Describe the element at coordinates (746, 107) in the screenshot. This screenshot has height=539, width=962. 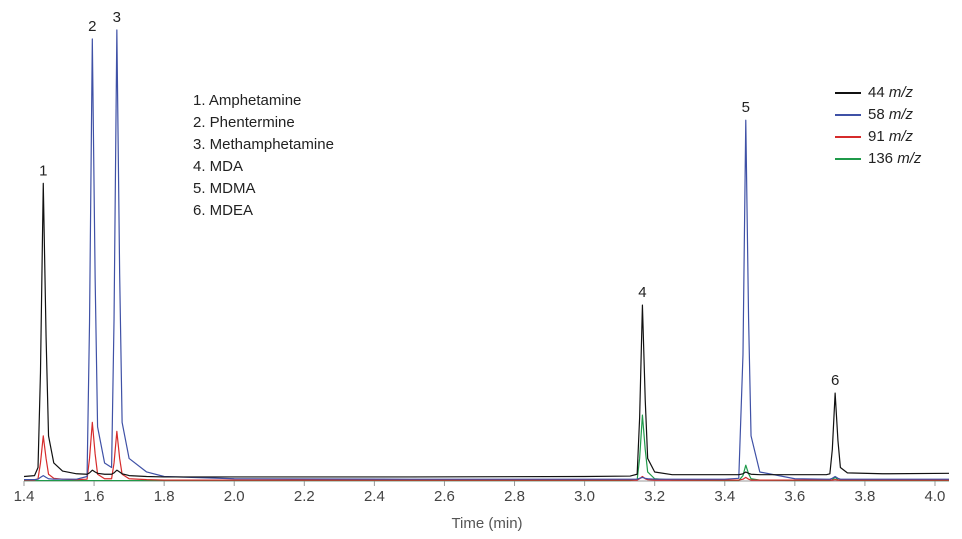
I see `peak-label: 5` at that location.